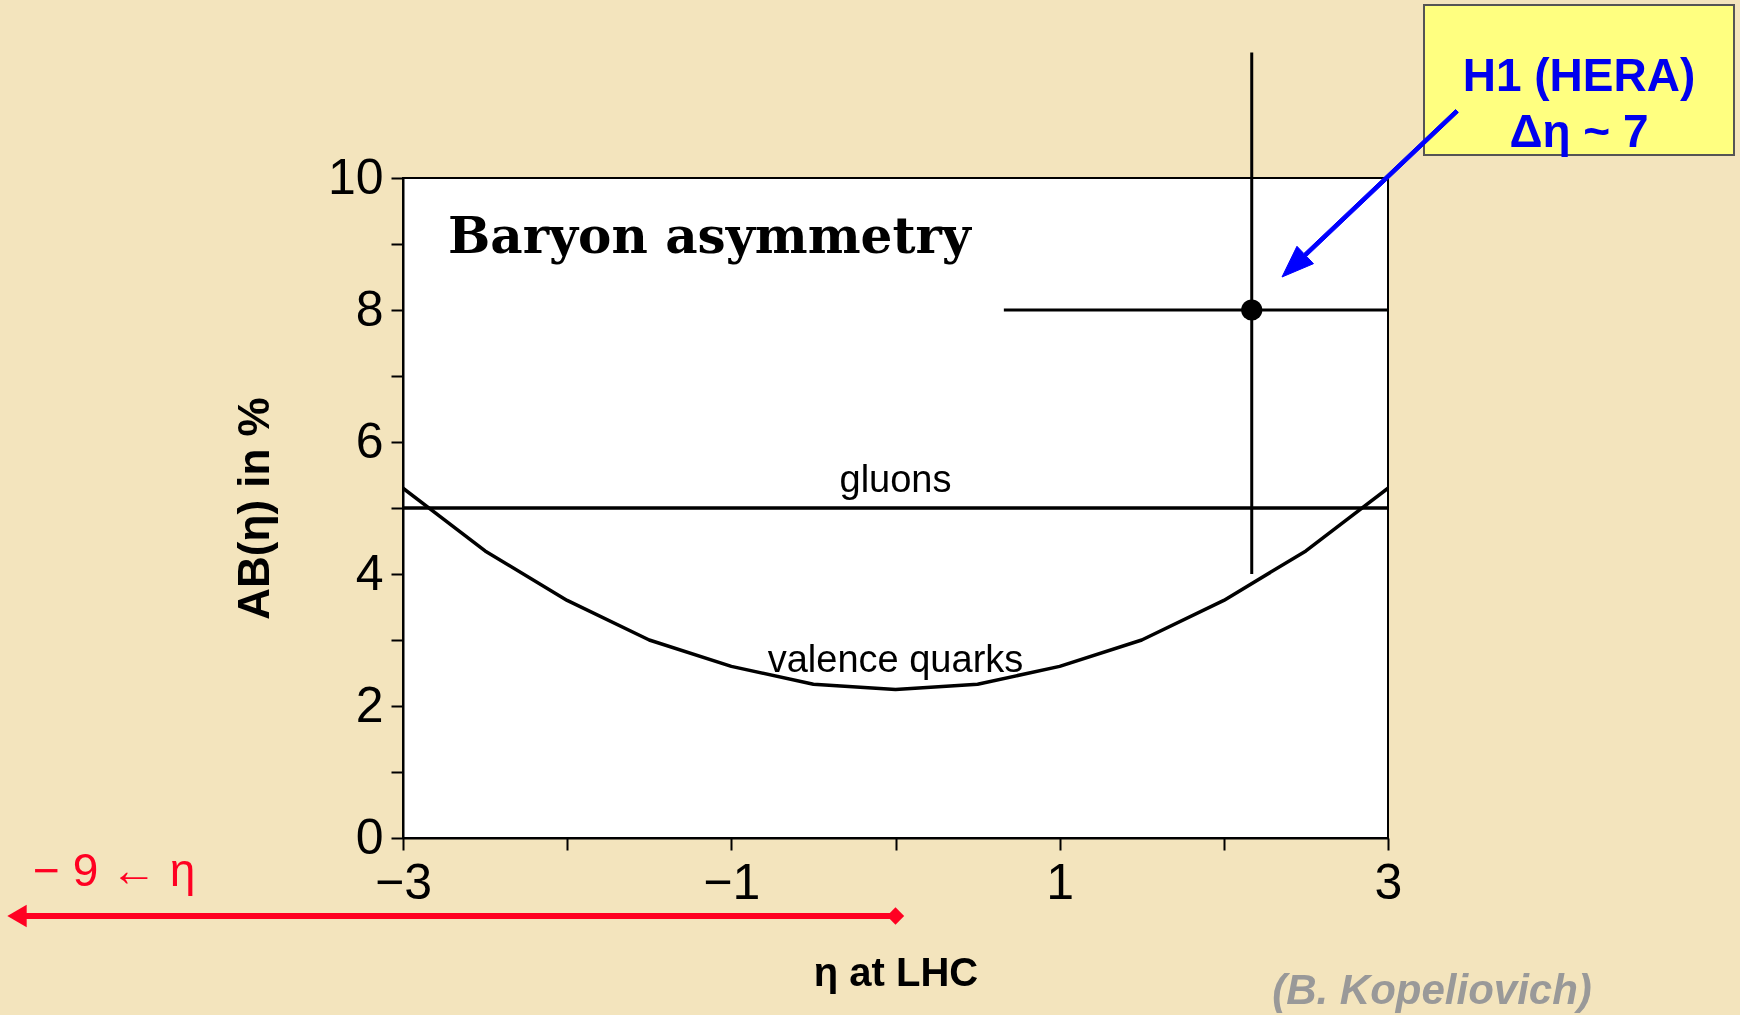 Image resolution: width=1740 pixels, height=1015 pixels. What do you see at coordinates (1432, 989) in the screenshot?
I see `text: (B. Kopeliovich)` at bounding box center [1432, 989].